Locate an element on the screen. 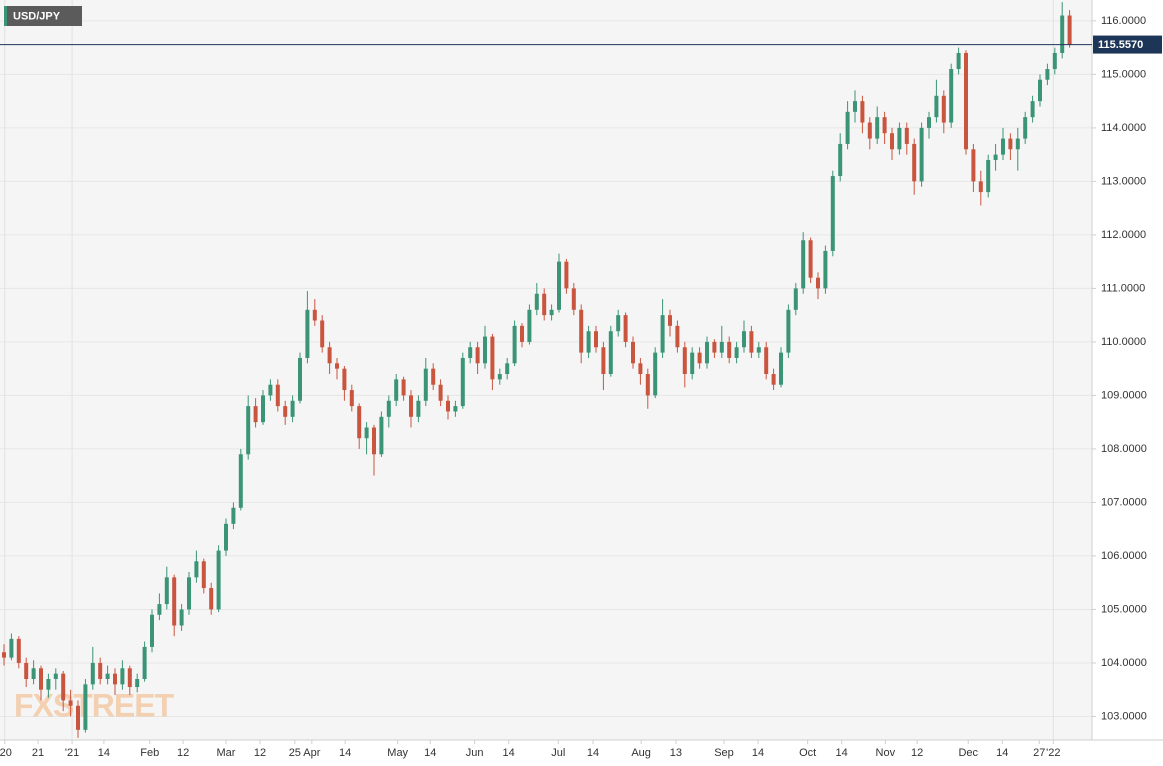 This screenshot has width=1163, height=766. last-price-label: 115.5570 is located at coordinates (1120, 45).